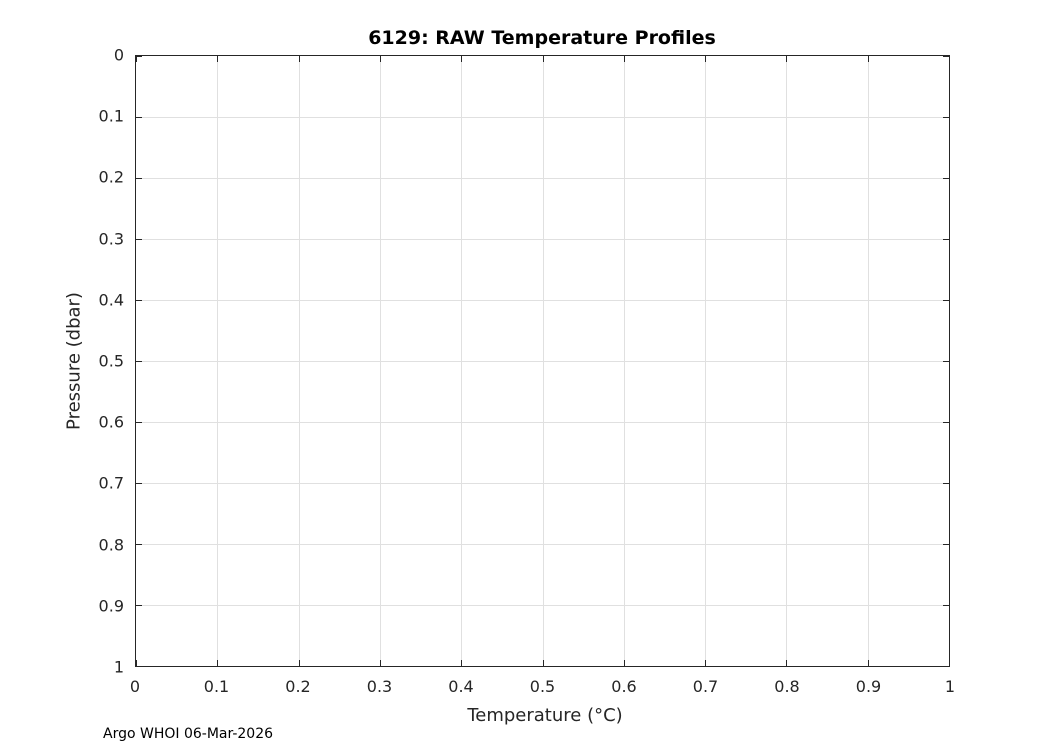  I want to click on x-tick-label: 0.7, so click(705, 686).